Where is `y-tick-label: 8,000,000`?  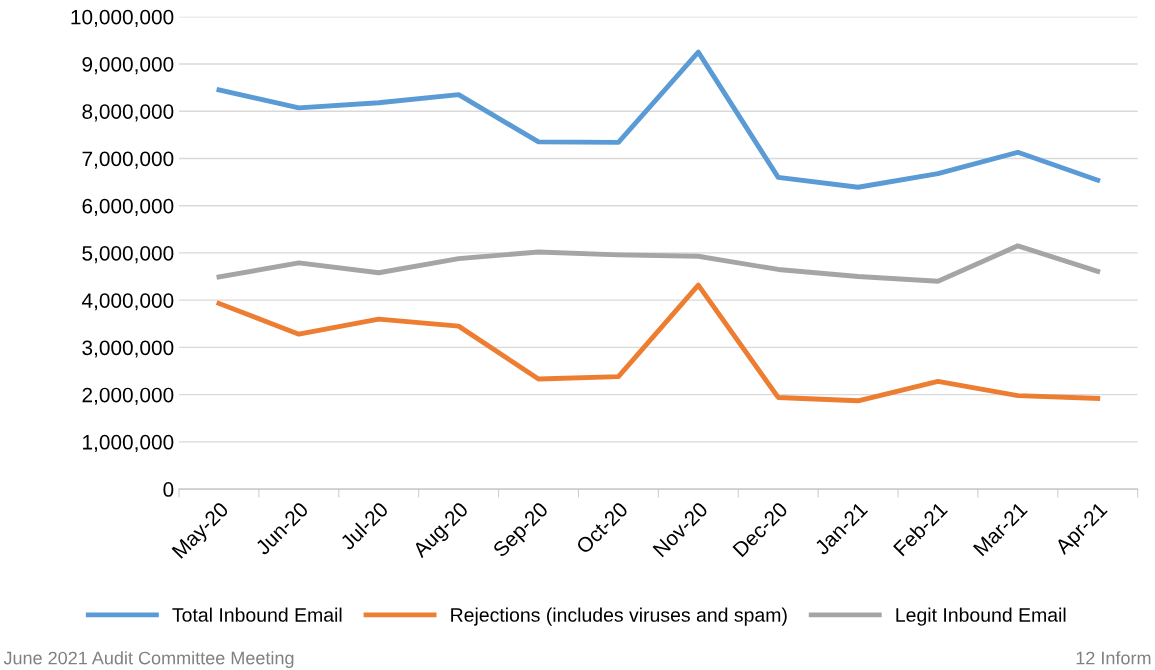
y-tick-label: 8,000,000 is located at coordinates (128, 113).